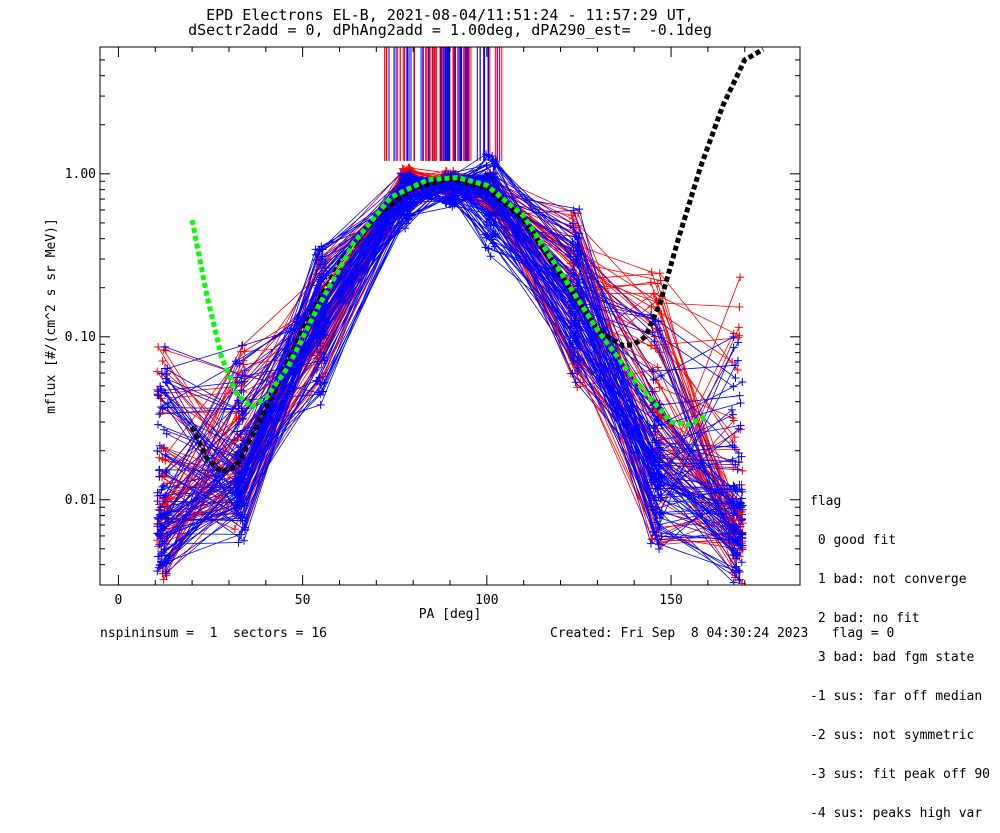 The height and width of the screenshot is (833, 1000). Describe the element at coordinates (896, 813) in the screenshot. I see `flag-legend-item: -4 sus: peaks high var` at that location.